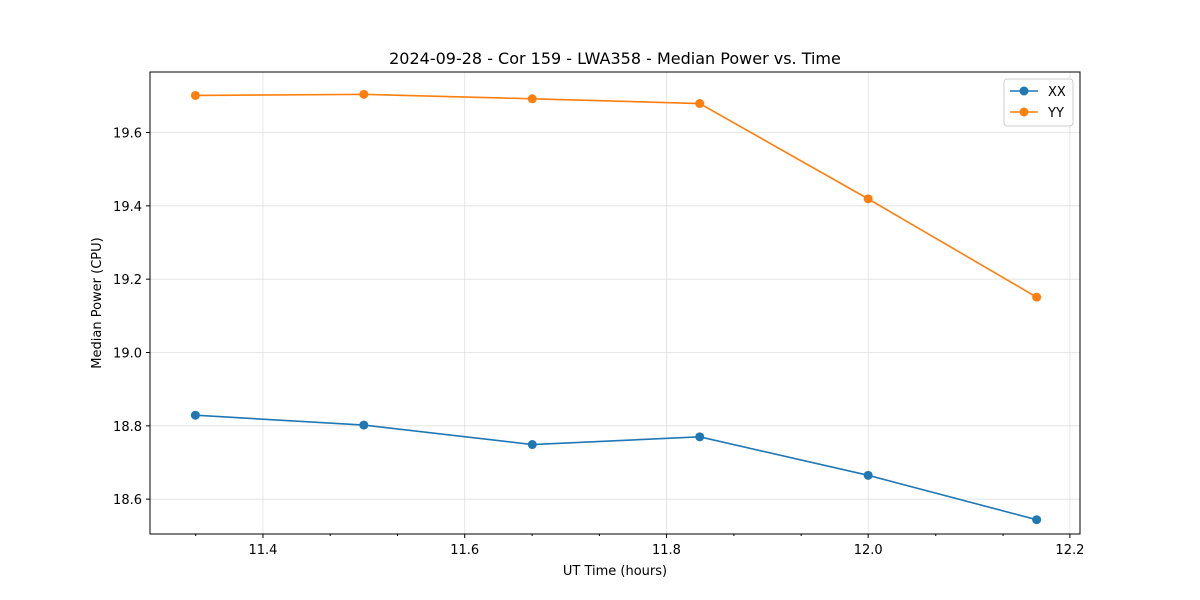 Image resolution: width=1200 pixels, height=600 pixels. What do you see at coordinates (868, 550) in the screenshot?
I see `x-tick-label: 12.0` at bounding box center [868, 550].